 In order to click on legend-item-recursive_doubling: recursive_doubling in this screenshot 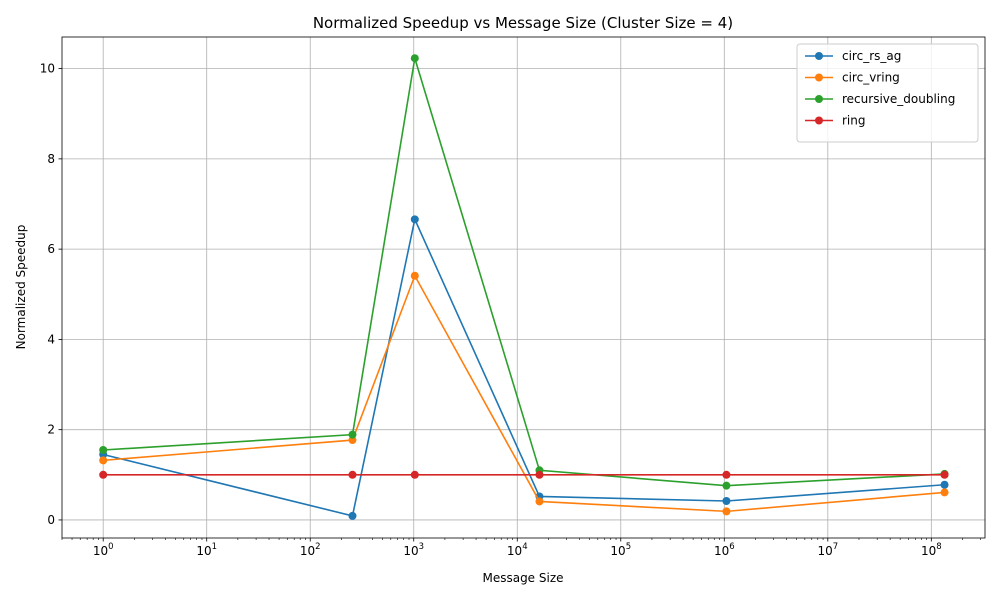, I will do `click(880, 99)`.